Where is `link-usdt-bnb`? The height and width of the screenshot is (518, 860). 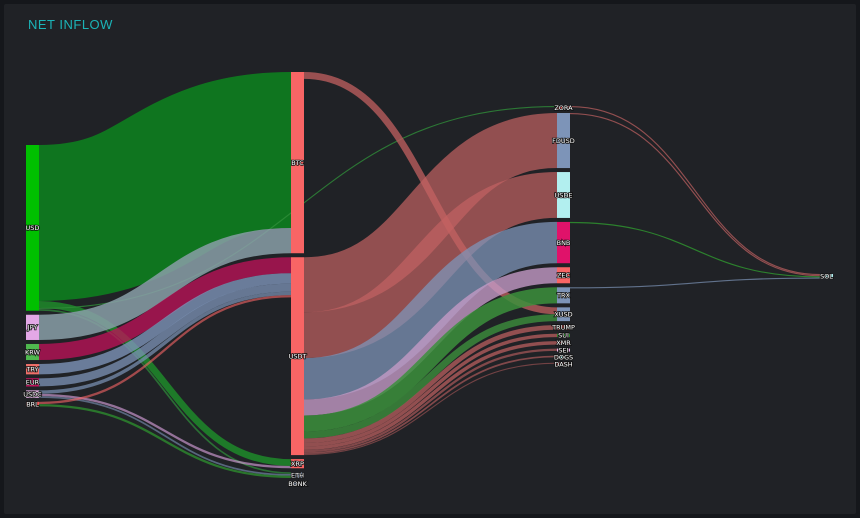
link-usdt-bnb is located at coordinates (430, 310).